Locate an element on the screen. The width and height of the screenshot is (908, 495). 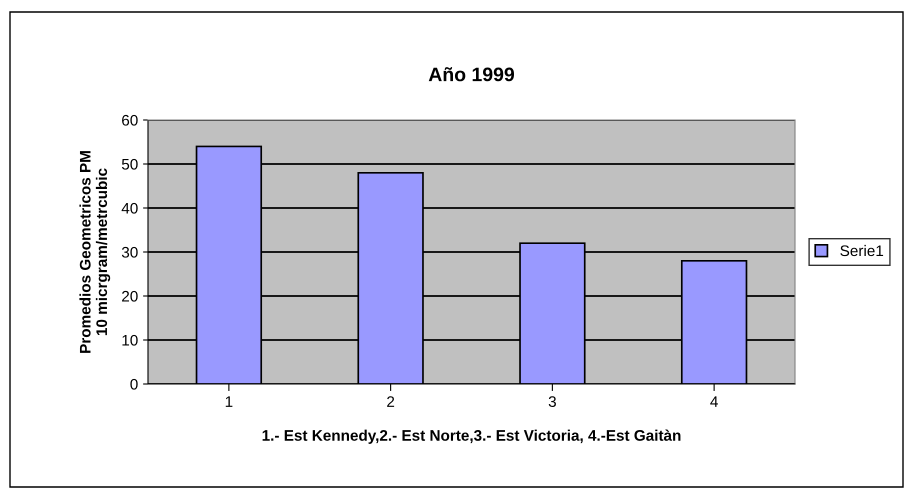
y-tick-label: 40 is located at coordinates (130, 208).